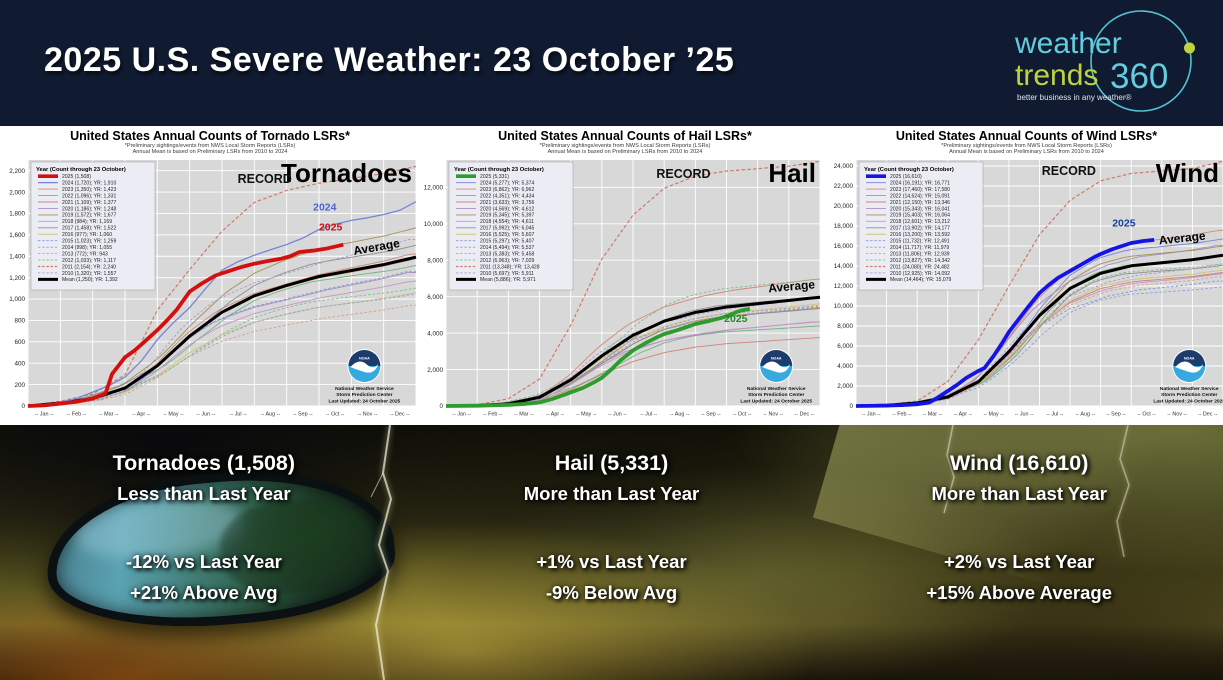 This screenshot has width=1223, height=680. What do you see at coordinates (203, 561) in the screenshot?
I see `tornadoes-pct-vs-lastyear: -12% vs Last Year` at bounding box center [203, 561].